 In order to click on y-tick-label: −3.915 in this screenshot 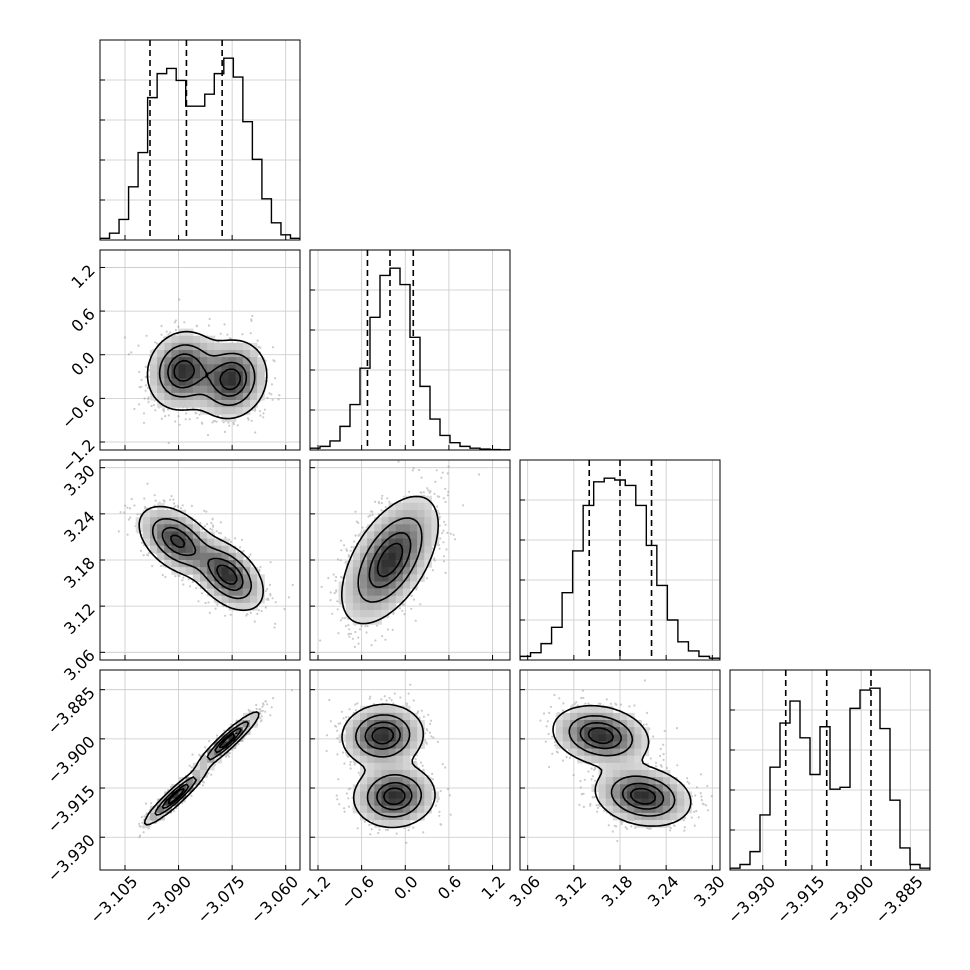, I will do `click(70, 808)`.